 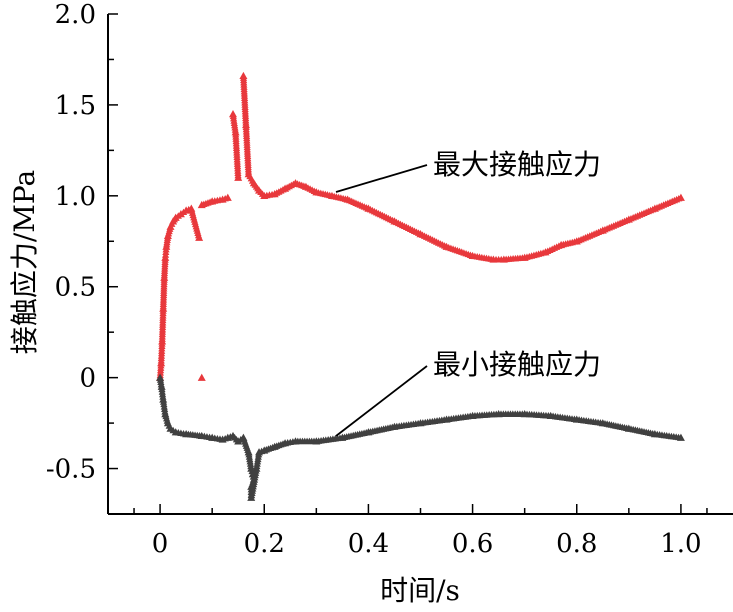 What do you see at coordinates (680, 544) in the screenshot?
I see `x-tick-label: 1.0` at bounding box center [680, 544].